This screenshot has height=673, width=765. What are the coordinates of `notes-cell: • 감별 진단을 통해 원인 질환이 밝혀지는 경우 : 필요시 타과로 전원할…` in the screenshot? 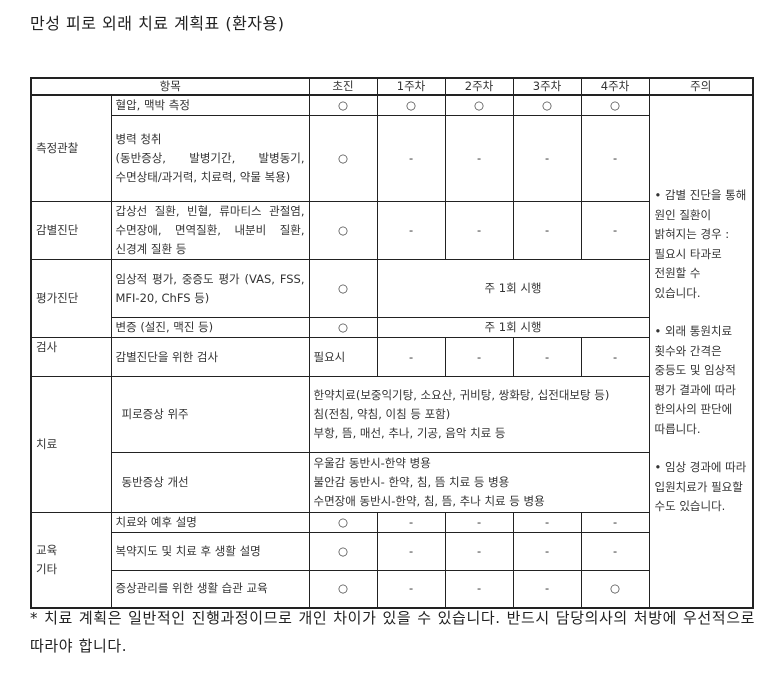 It's located at (701, 351).